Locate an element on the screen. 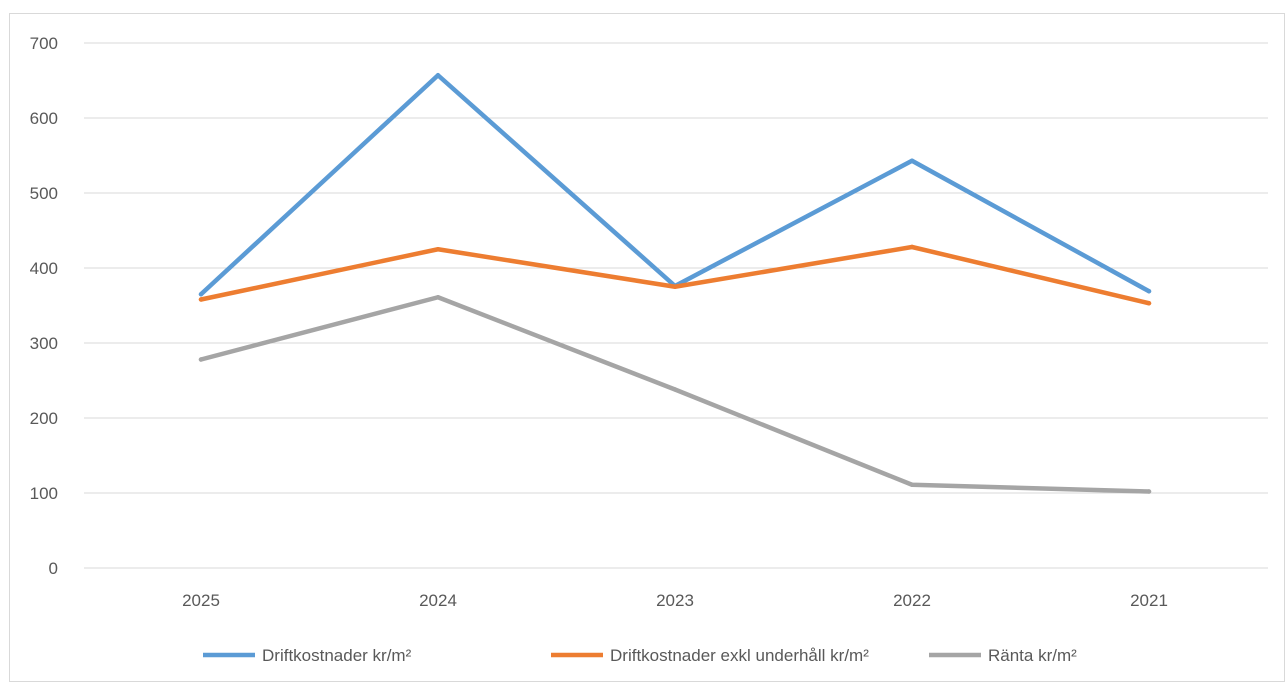  legend-label: Driftkostnader exkl underhåll kr/m² is located at coordinates (739, 655).